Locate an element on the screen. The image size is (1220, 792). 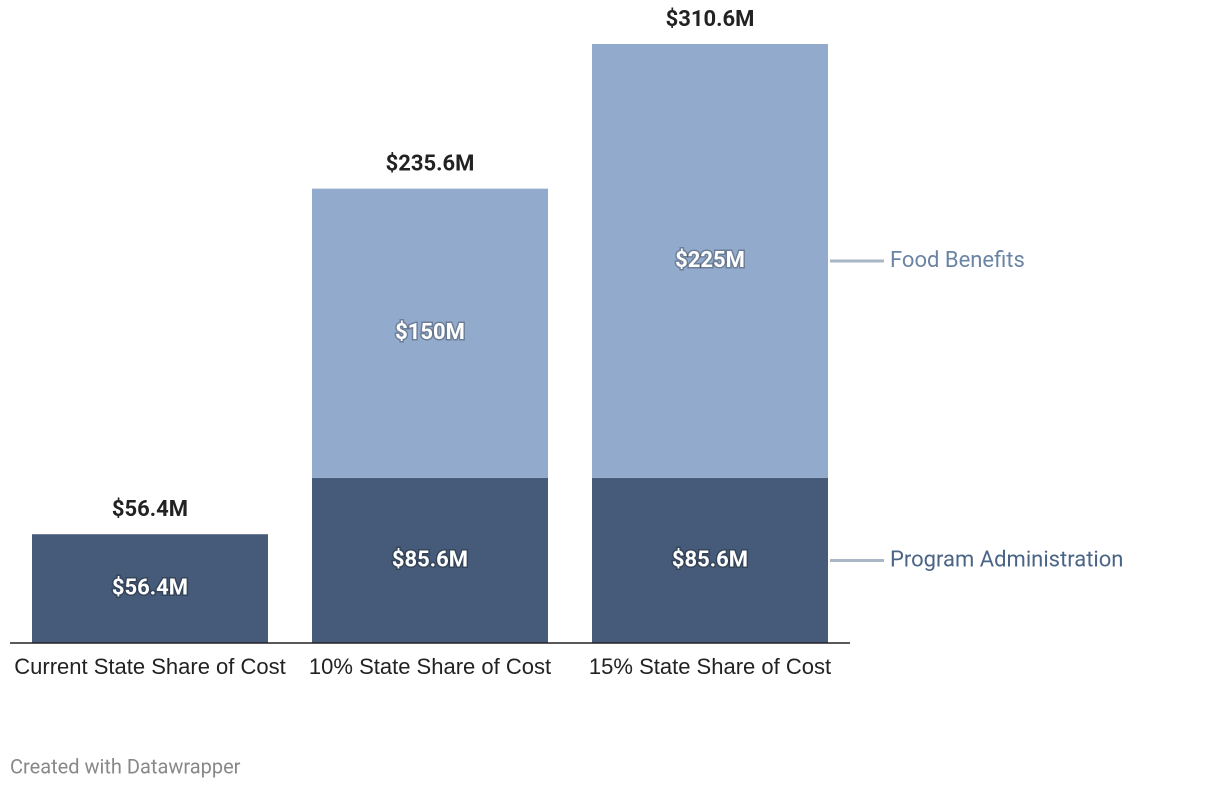
legend-label: Program Administration is located at coordinates (1006, 559).